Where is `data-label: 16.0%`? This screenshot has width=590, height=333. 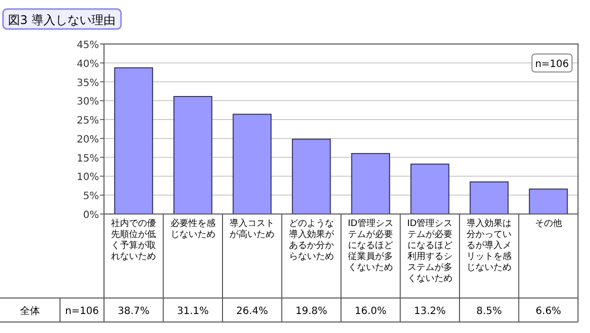
data-label: 16.0% is located at coordinates (370, 311).